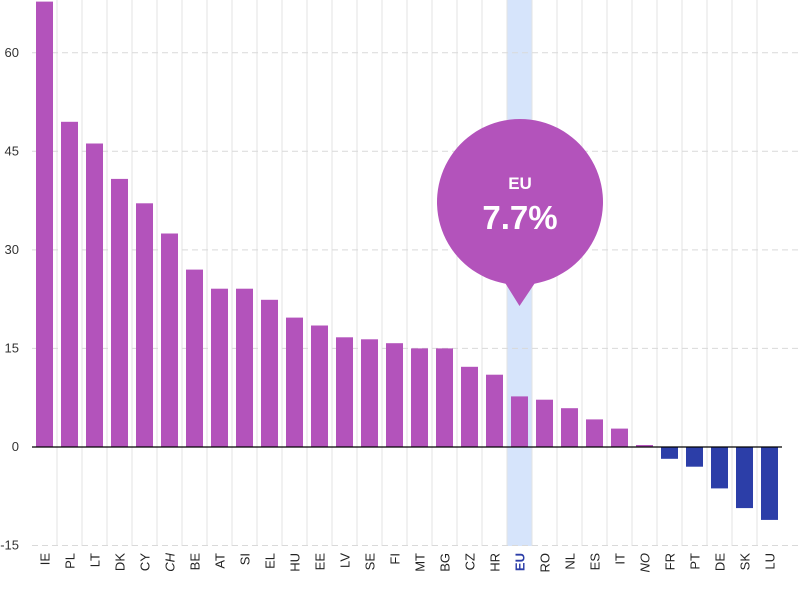 This screenshot has width=805, height=591. What do you see at coordinates (519, 217) in the screenshot?
I see `callout-value: 7.7%` at bounding box center [519, 217].